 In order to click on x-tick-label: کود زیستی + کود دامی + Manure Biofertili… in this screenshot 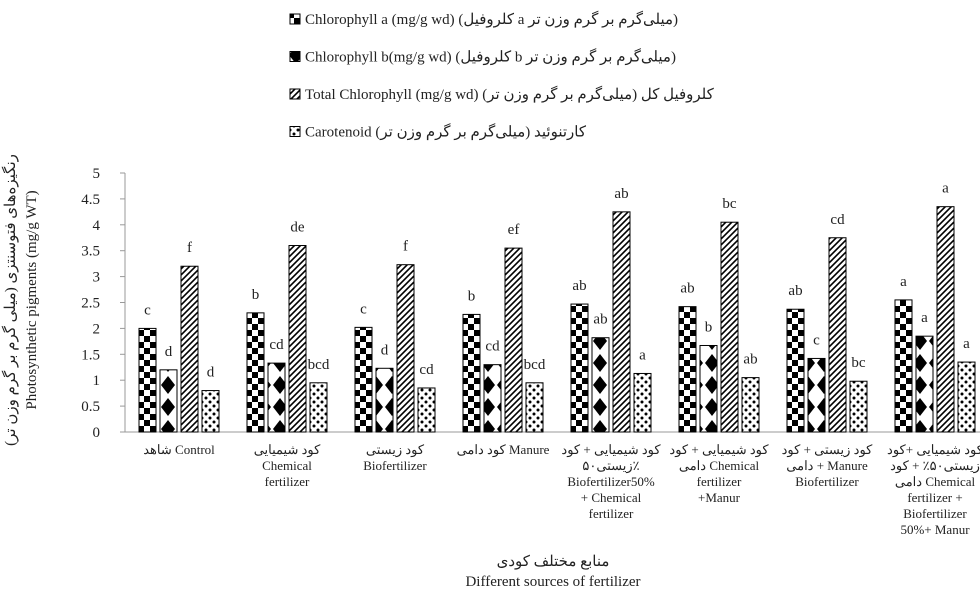, I will do `click(827, 465)`.